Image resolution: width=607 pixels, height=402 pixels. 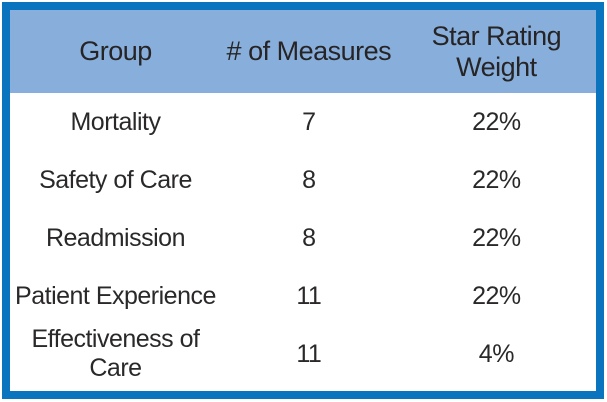 I want to click on table-row: Safety of Care 8 22%, so click(x=303, y=180).